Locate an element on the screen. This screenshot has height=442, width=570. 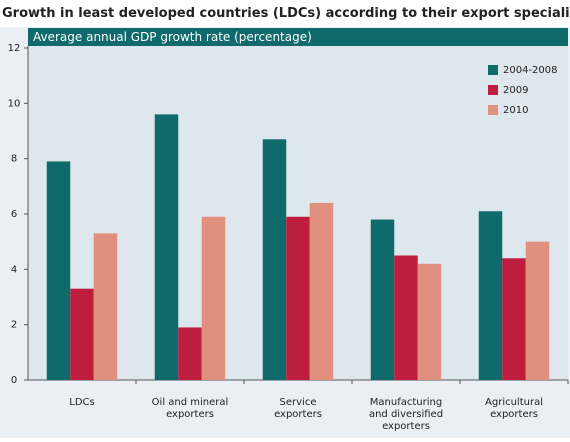
x-tick-label: Agricultural exporters is located at coordinates (514, 408).